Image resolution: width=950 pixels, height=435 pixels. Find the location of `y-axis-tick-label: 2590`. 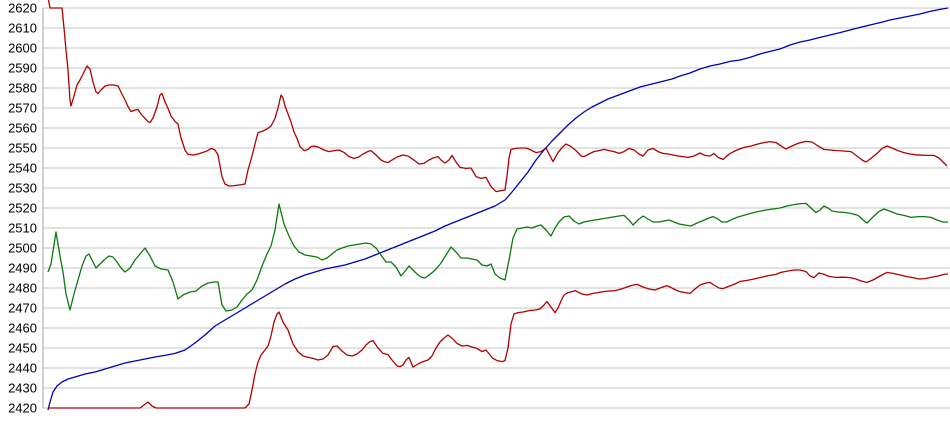

y-axis-tick-label: 2590 is located at coordinates (22, 68).